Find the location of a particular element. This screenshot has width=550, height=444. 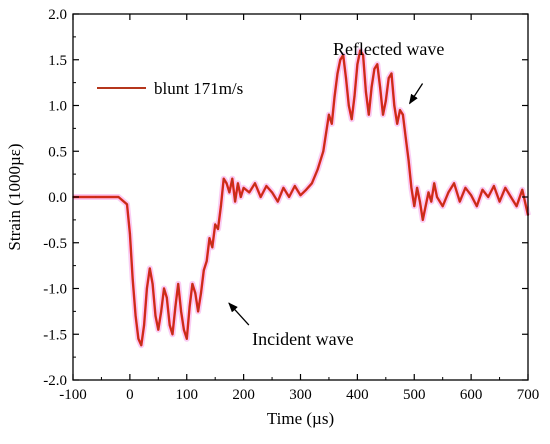

annotation-incident-wave: Incident wave is located at coordinates (302, 339).